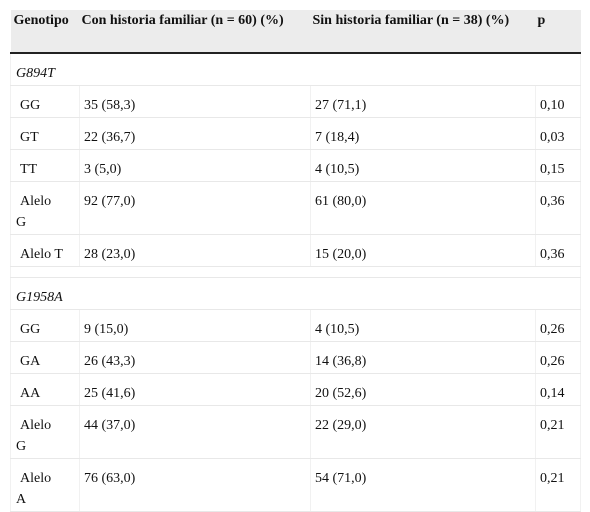 Image resolution: width=590 pixels, height=512 pixels. What do you see at coordinates (195, 208) in the screenshot?
I see `cell-con: 92 (77,0)` at bounding box center [195, 208].